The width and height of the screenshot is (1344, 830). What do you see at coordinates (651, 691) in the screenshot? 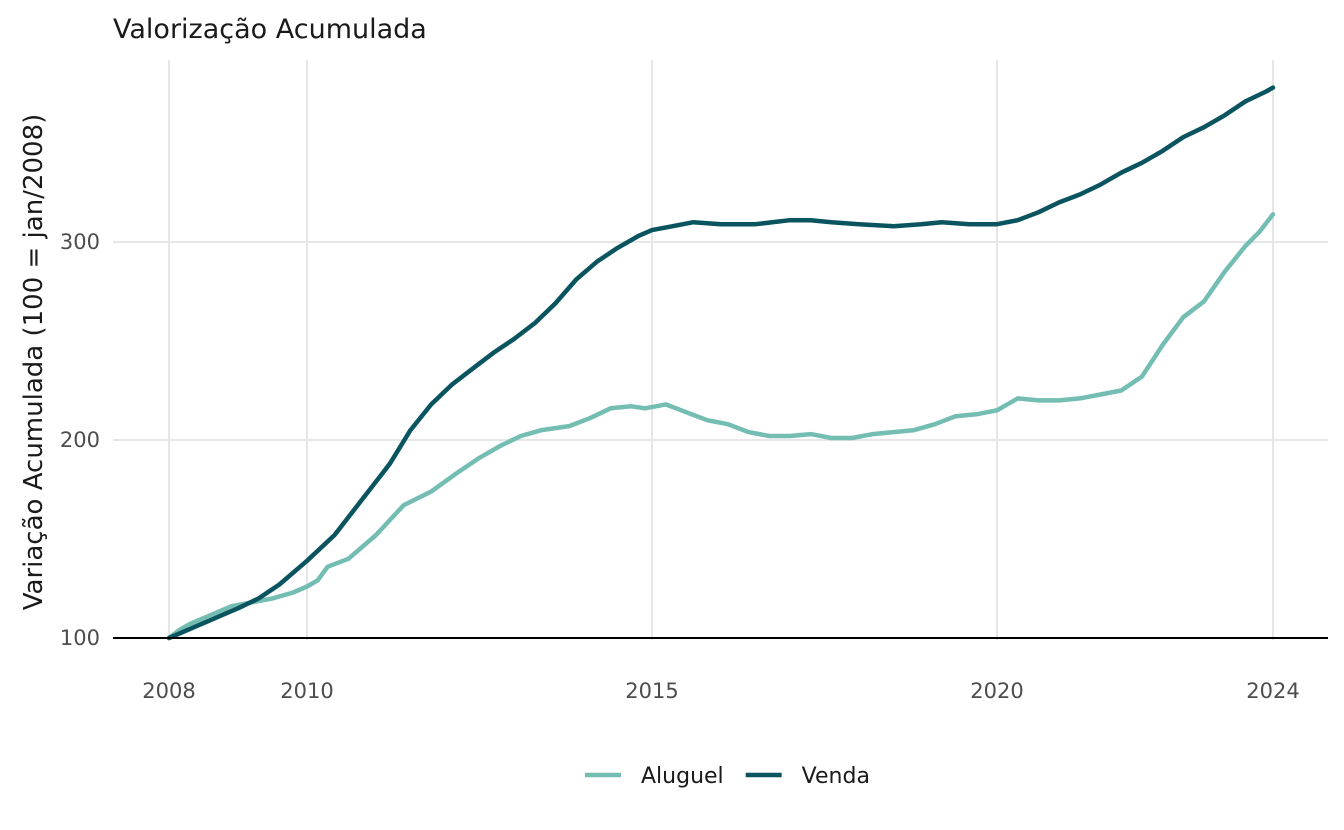
I see `x-tick-label: 2015` at bounding box center [651, 691].